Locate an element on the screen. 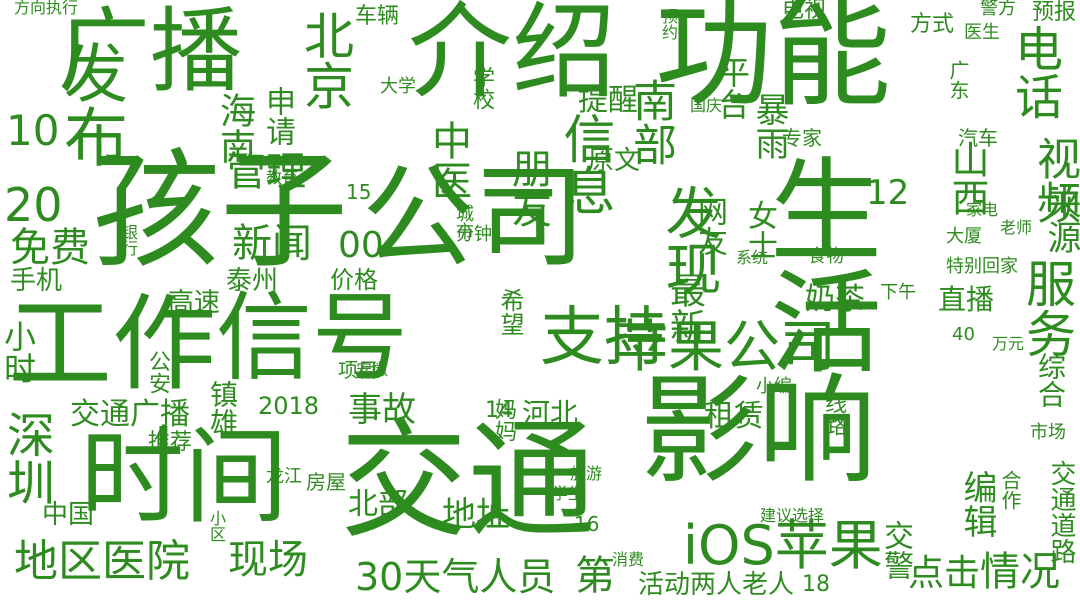 The image size is (1080, 608). word: 电视 is located at coordinates (804, 11).